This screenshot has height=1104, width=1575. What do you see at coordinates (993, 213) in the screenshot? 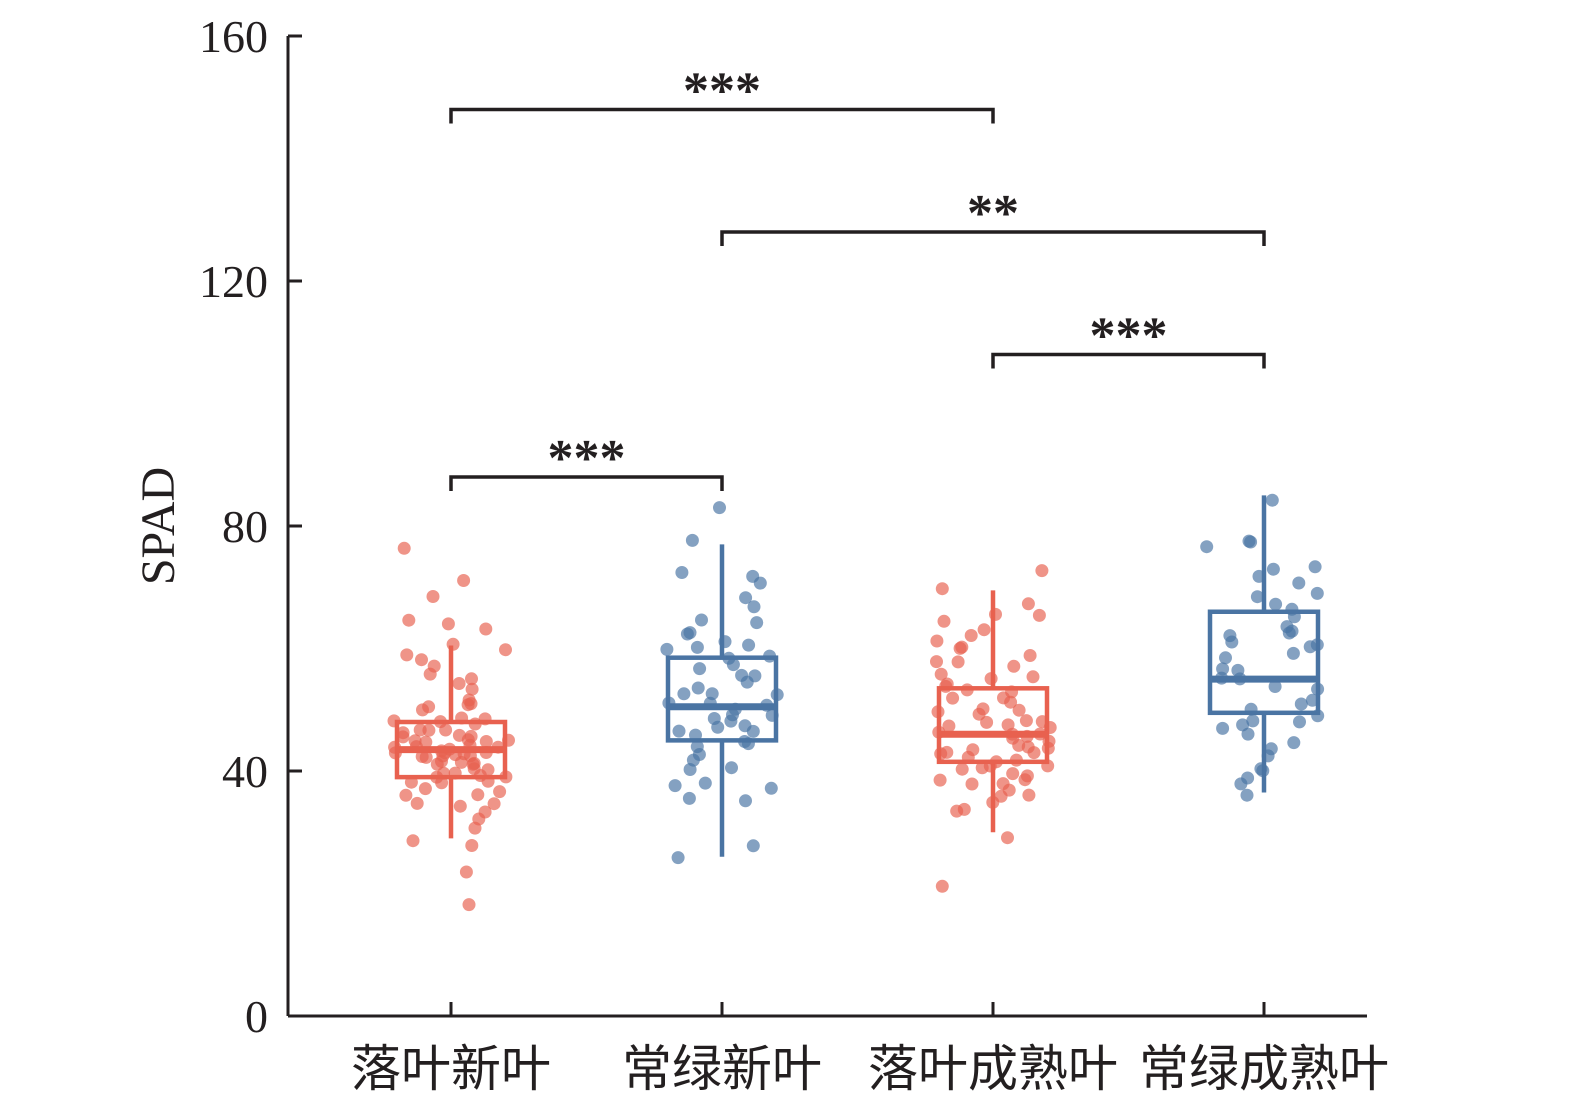
I see `significance-label: **` at bounding box center [993, 213].